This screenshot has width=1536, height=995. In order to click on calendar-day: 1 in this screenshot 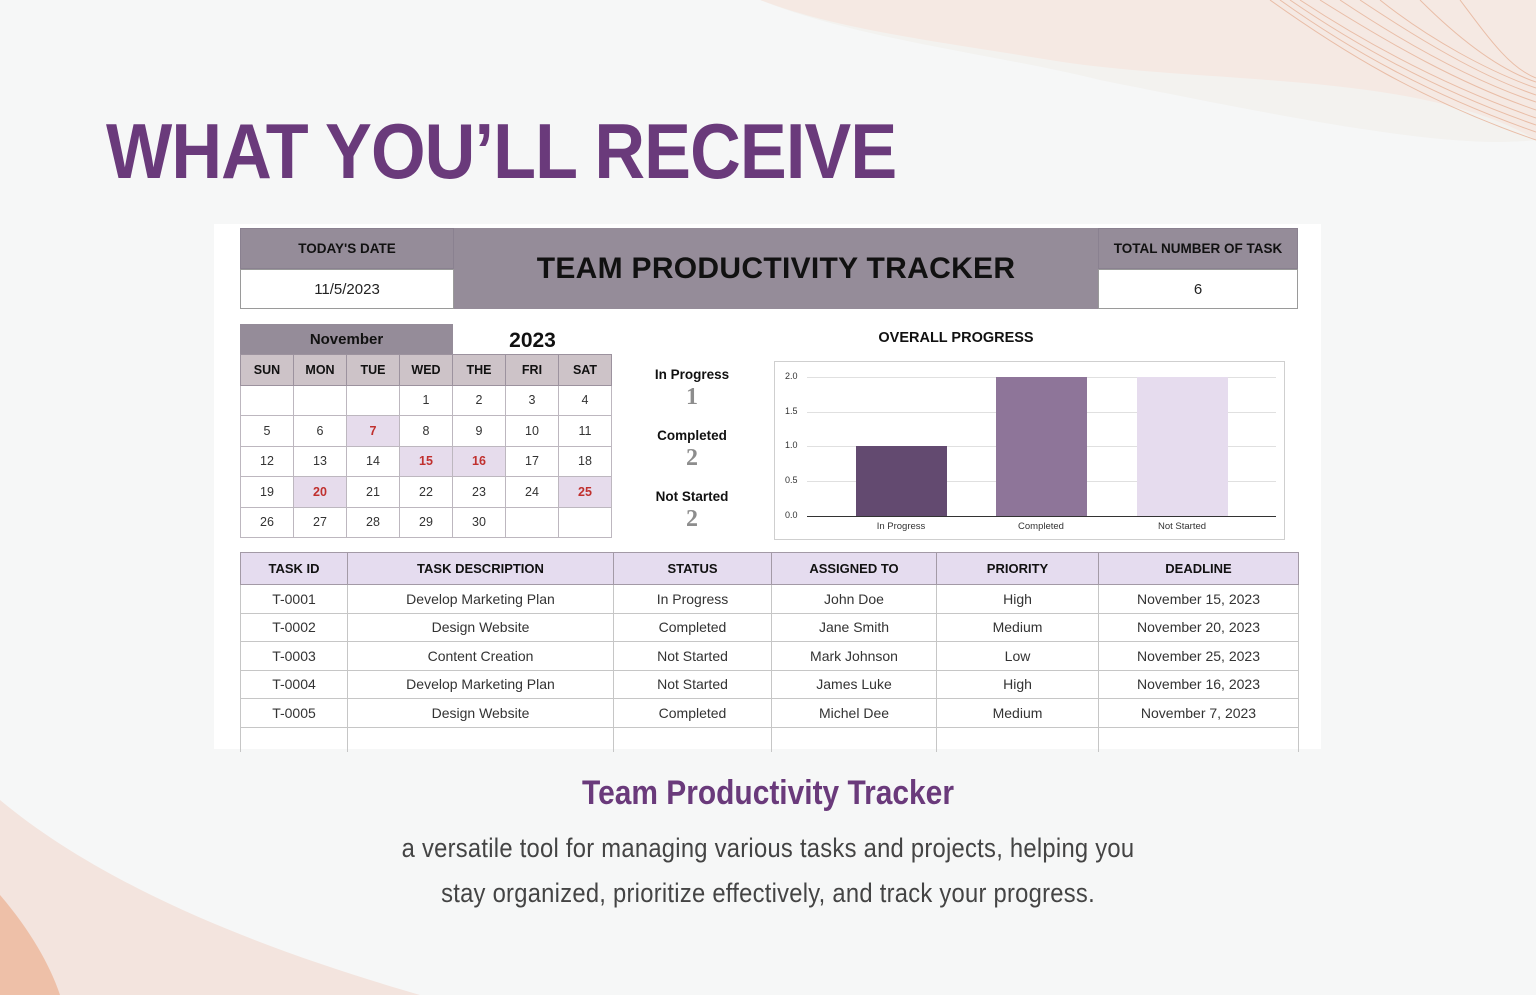, I will do `click(426, 400)`.